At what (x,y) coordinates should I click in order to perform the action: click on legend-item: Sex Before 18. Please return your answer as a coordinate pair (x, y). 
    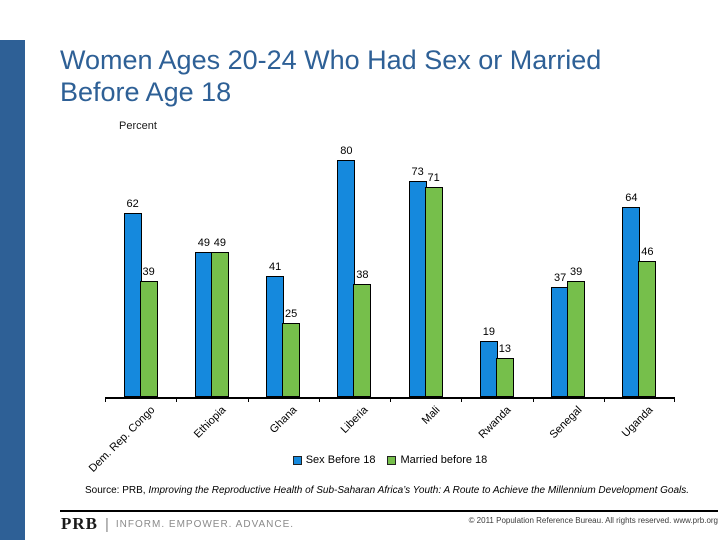
    Looking at the image, I should click on (334, 460).